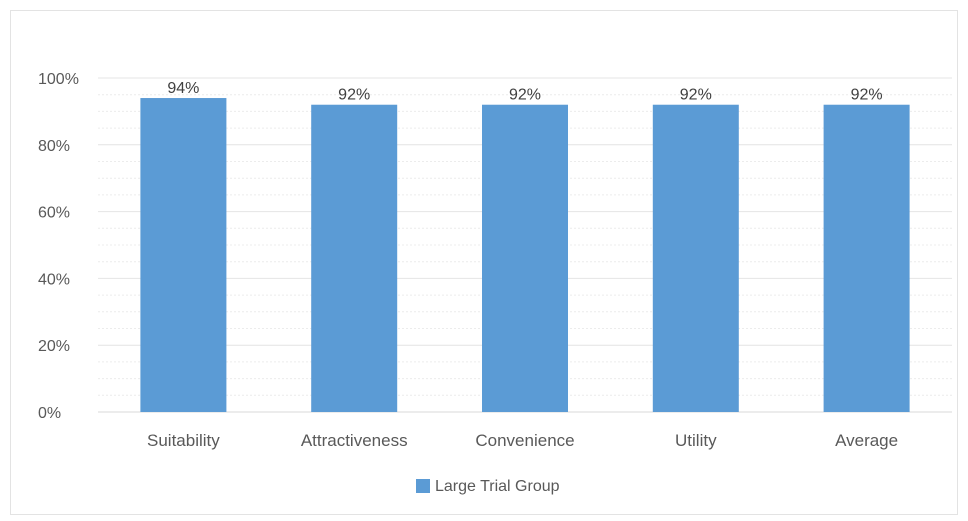 Image resolution: width=968 pixels, height=521 pixels. I want to click on x-tick-label: Suitability, so click(183, 440).